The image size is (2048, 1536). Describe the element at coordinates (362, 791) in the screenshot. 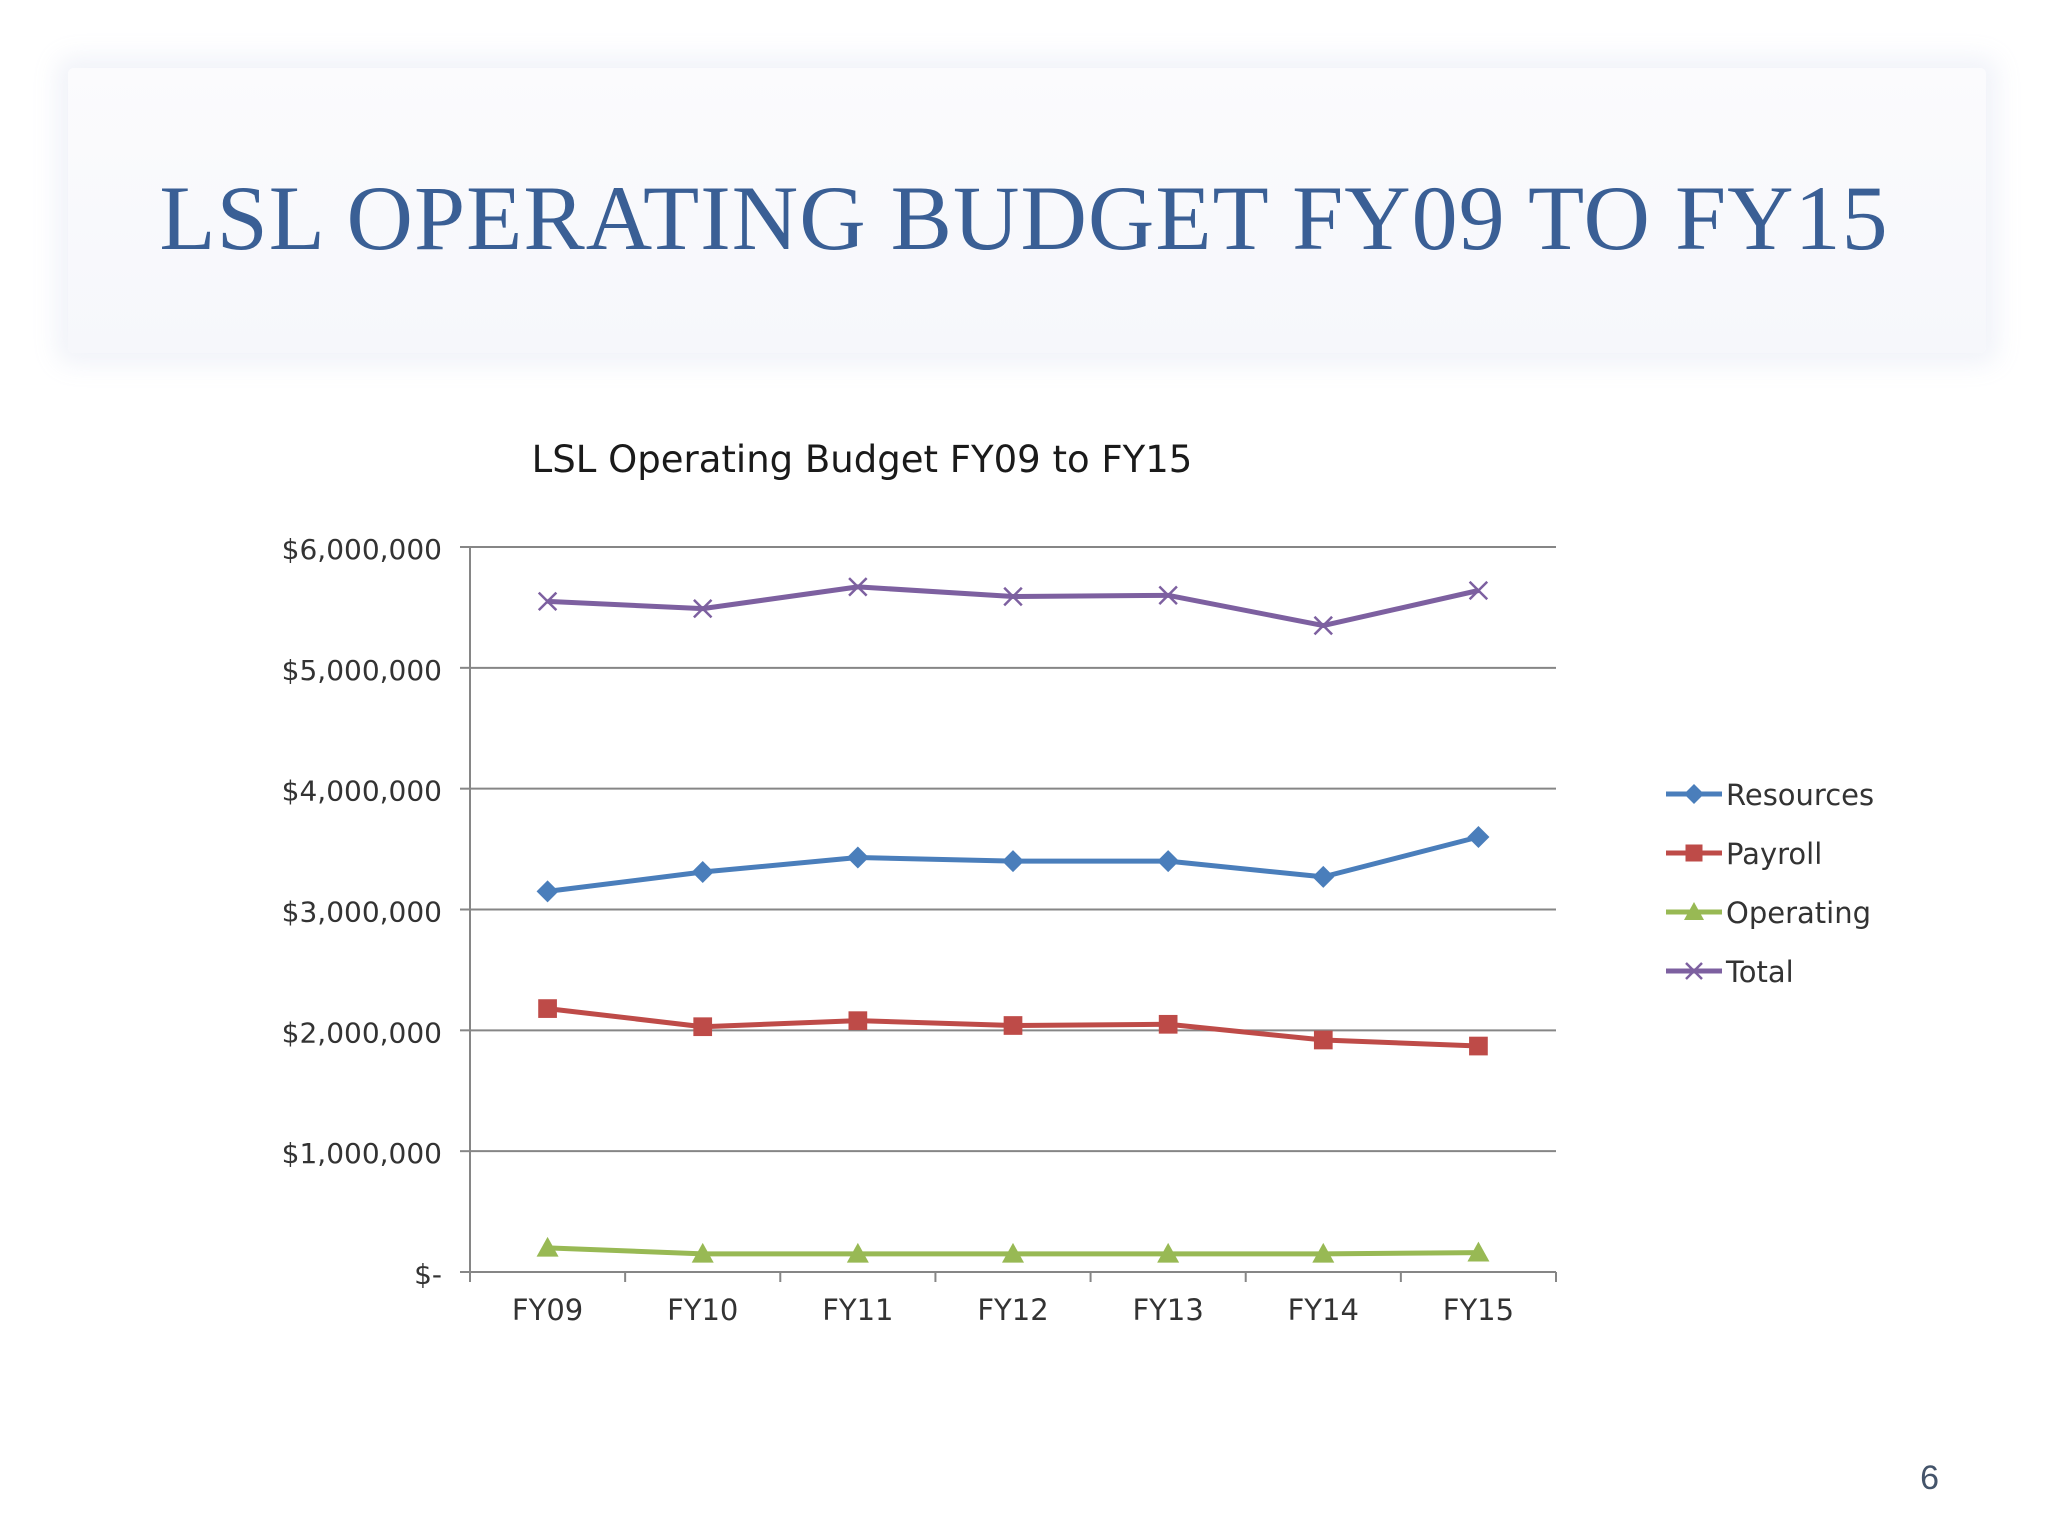

I see `y-tick-label: $4,000,000` at that location.